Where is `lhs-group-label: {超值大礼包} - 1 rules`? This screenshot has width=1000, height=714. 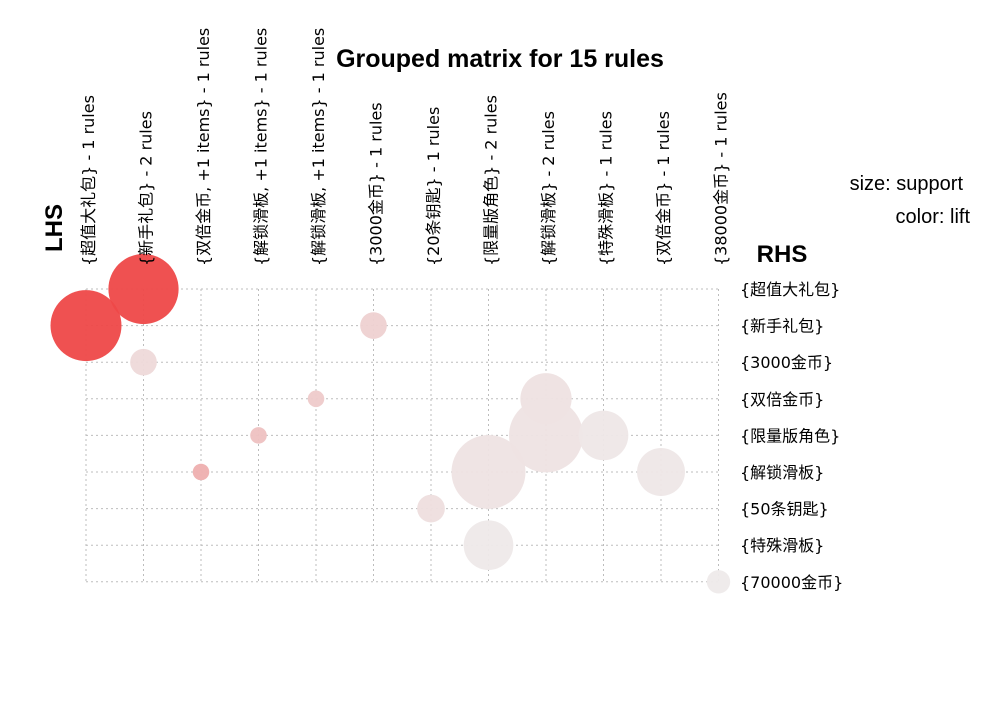 lhs-group-label: {超值大礼包} - 1 rules is located at coordinates (88, 180).